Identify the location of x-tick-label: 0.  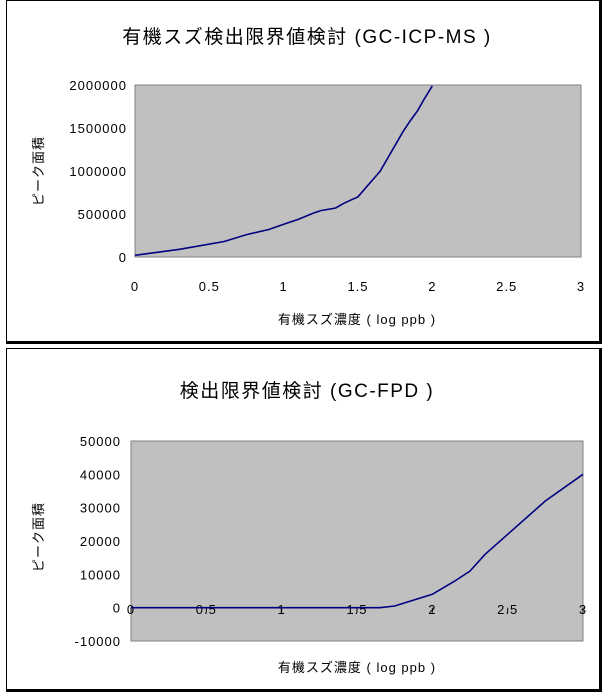
(135, 286).